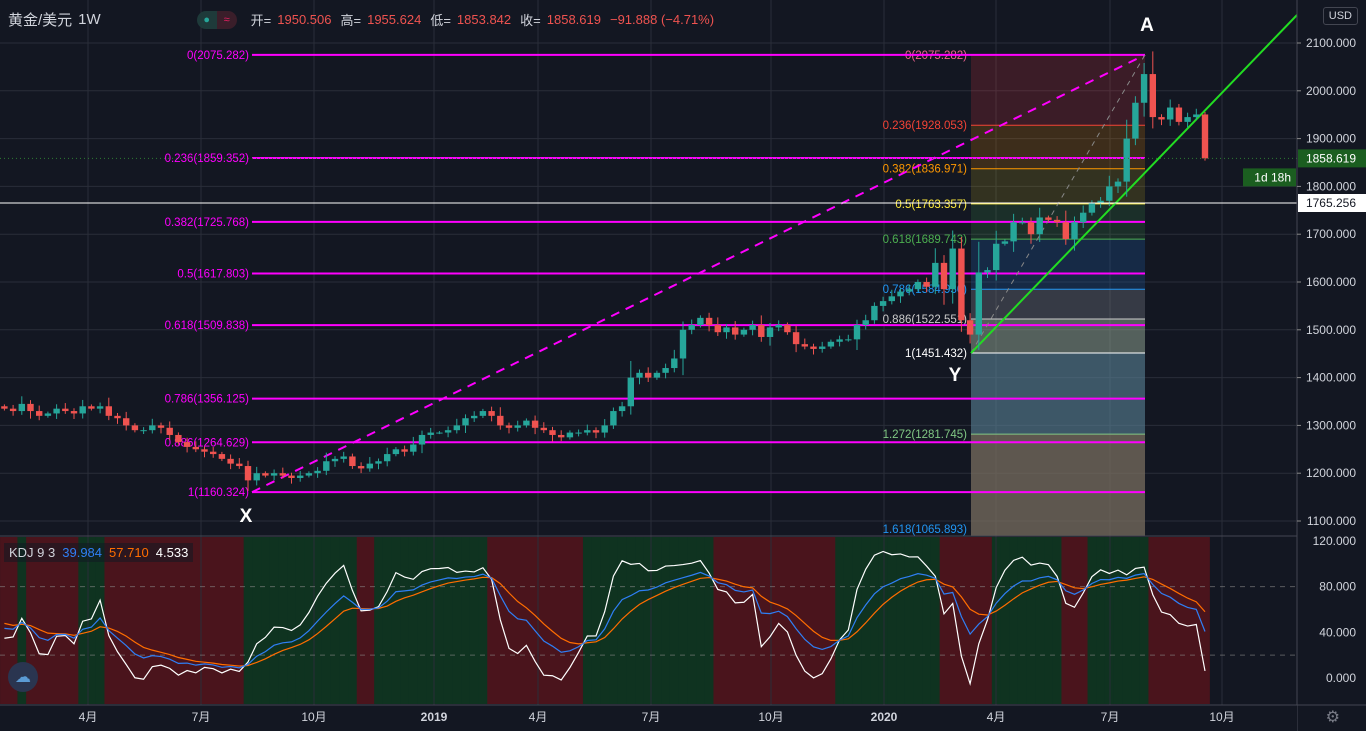 The image size is (1366, 731). What do you see at coordinates (88, 717) in the screenshot?
I see `time-tick-label: 4月` at bounding box center [88, 717].